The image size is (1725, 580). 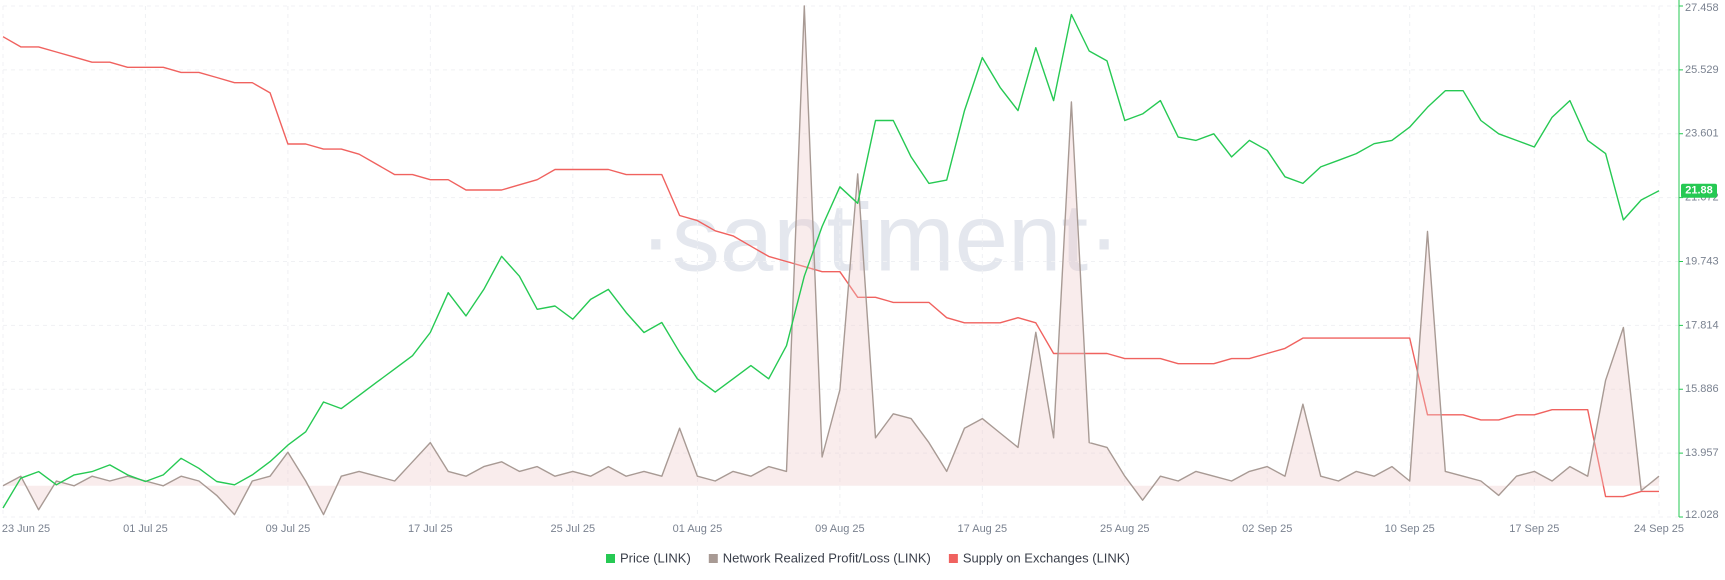 What do you see at coordinates (698, 529) in the screenshot?
I see `x-tick-label: 01 Aug 25` at bounding box center [698, 529].